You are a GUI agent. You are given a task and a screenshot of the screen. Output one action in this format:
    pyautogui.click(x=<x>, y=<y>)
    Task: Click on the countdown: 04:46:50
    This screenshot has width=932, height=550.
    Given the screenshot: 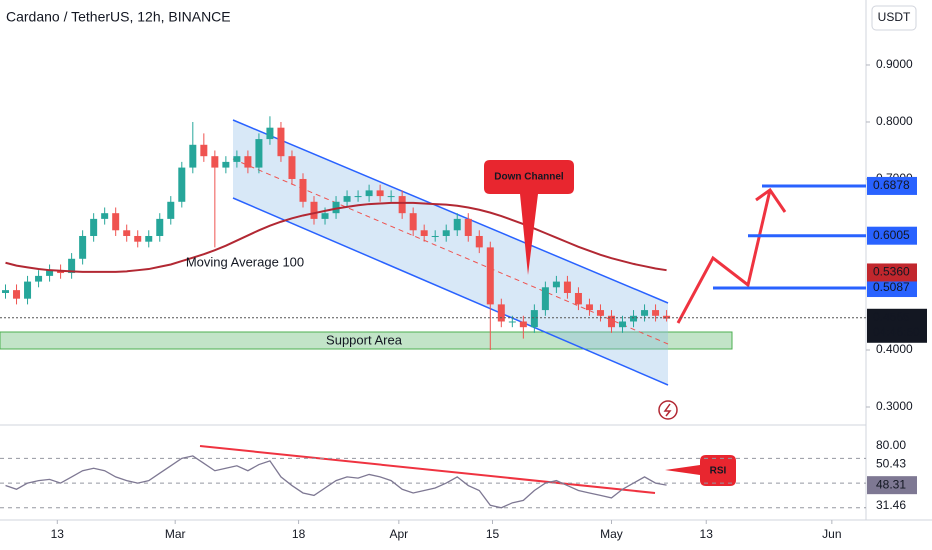 What is the action you would take?
    pyautogui.click(x=896, y=332)
    